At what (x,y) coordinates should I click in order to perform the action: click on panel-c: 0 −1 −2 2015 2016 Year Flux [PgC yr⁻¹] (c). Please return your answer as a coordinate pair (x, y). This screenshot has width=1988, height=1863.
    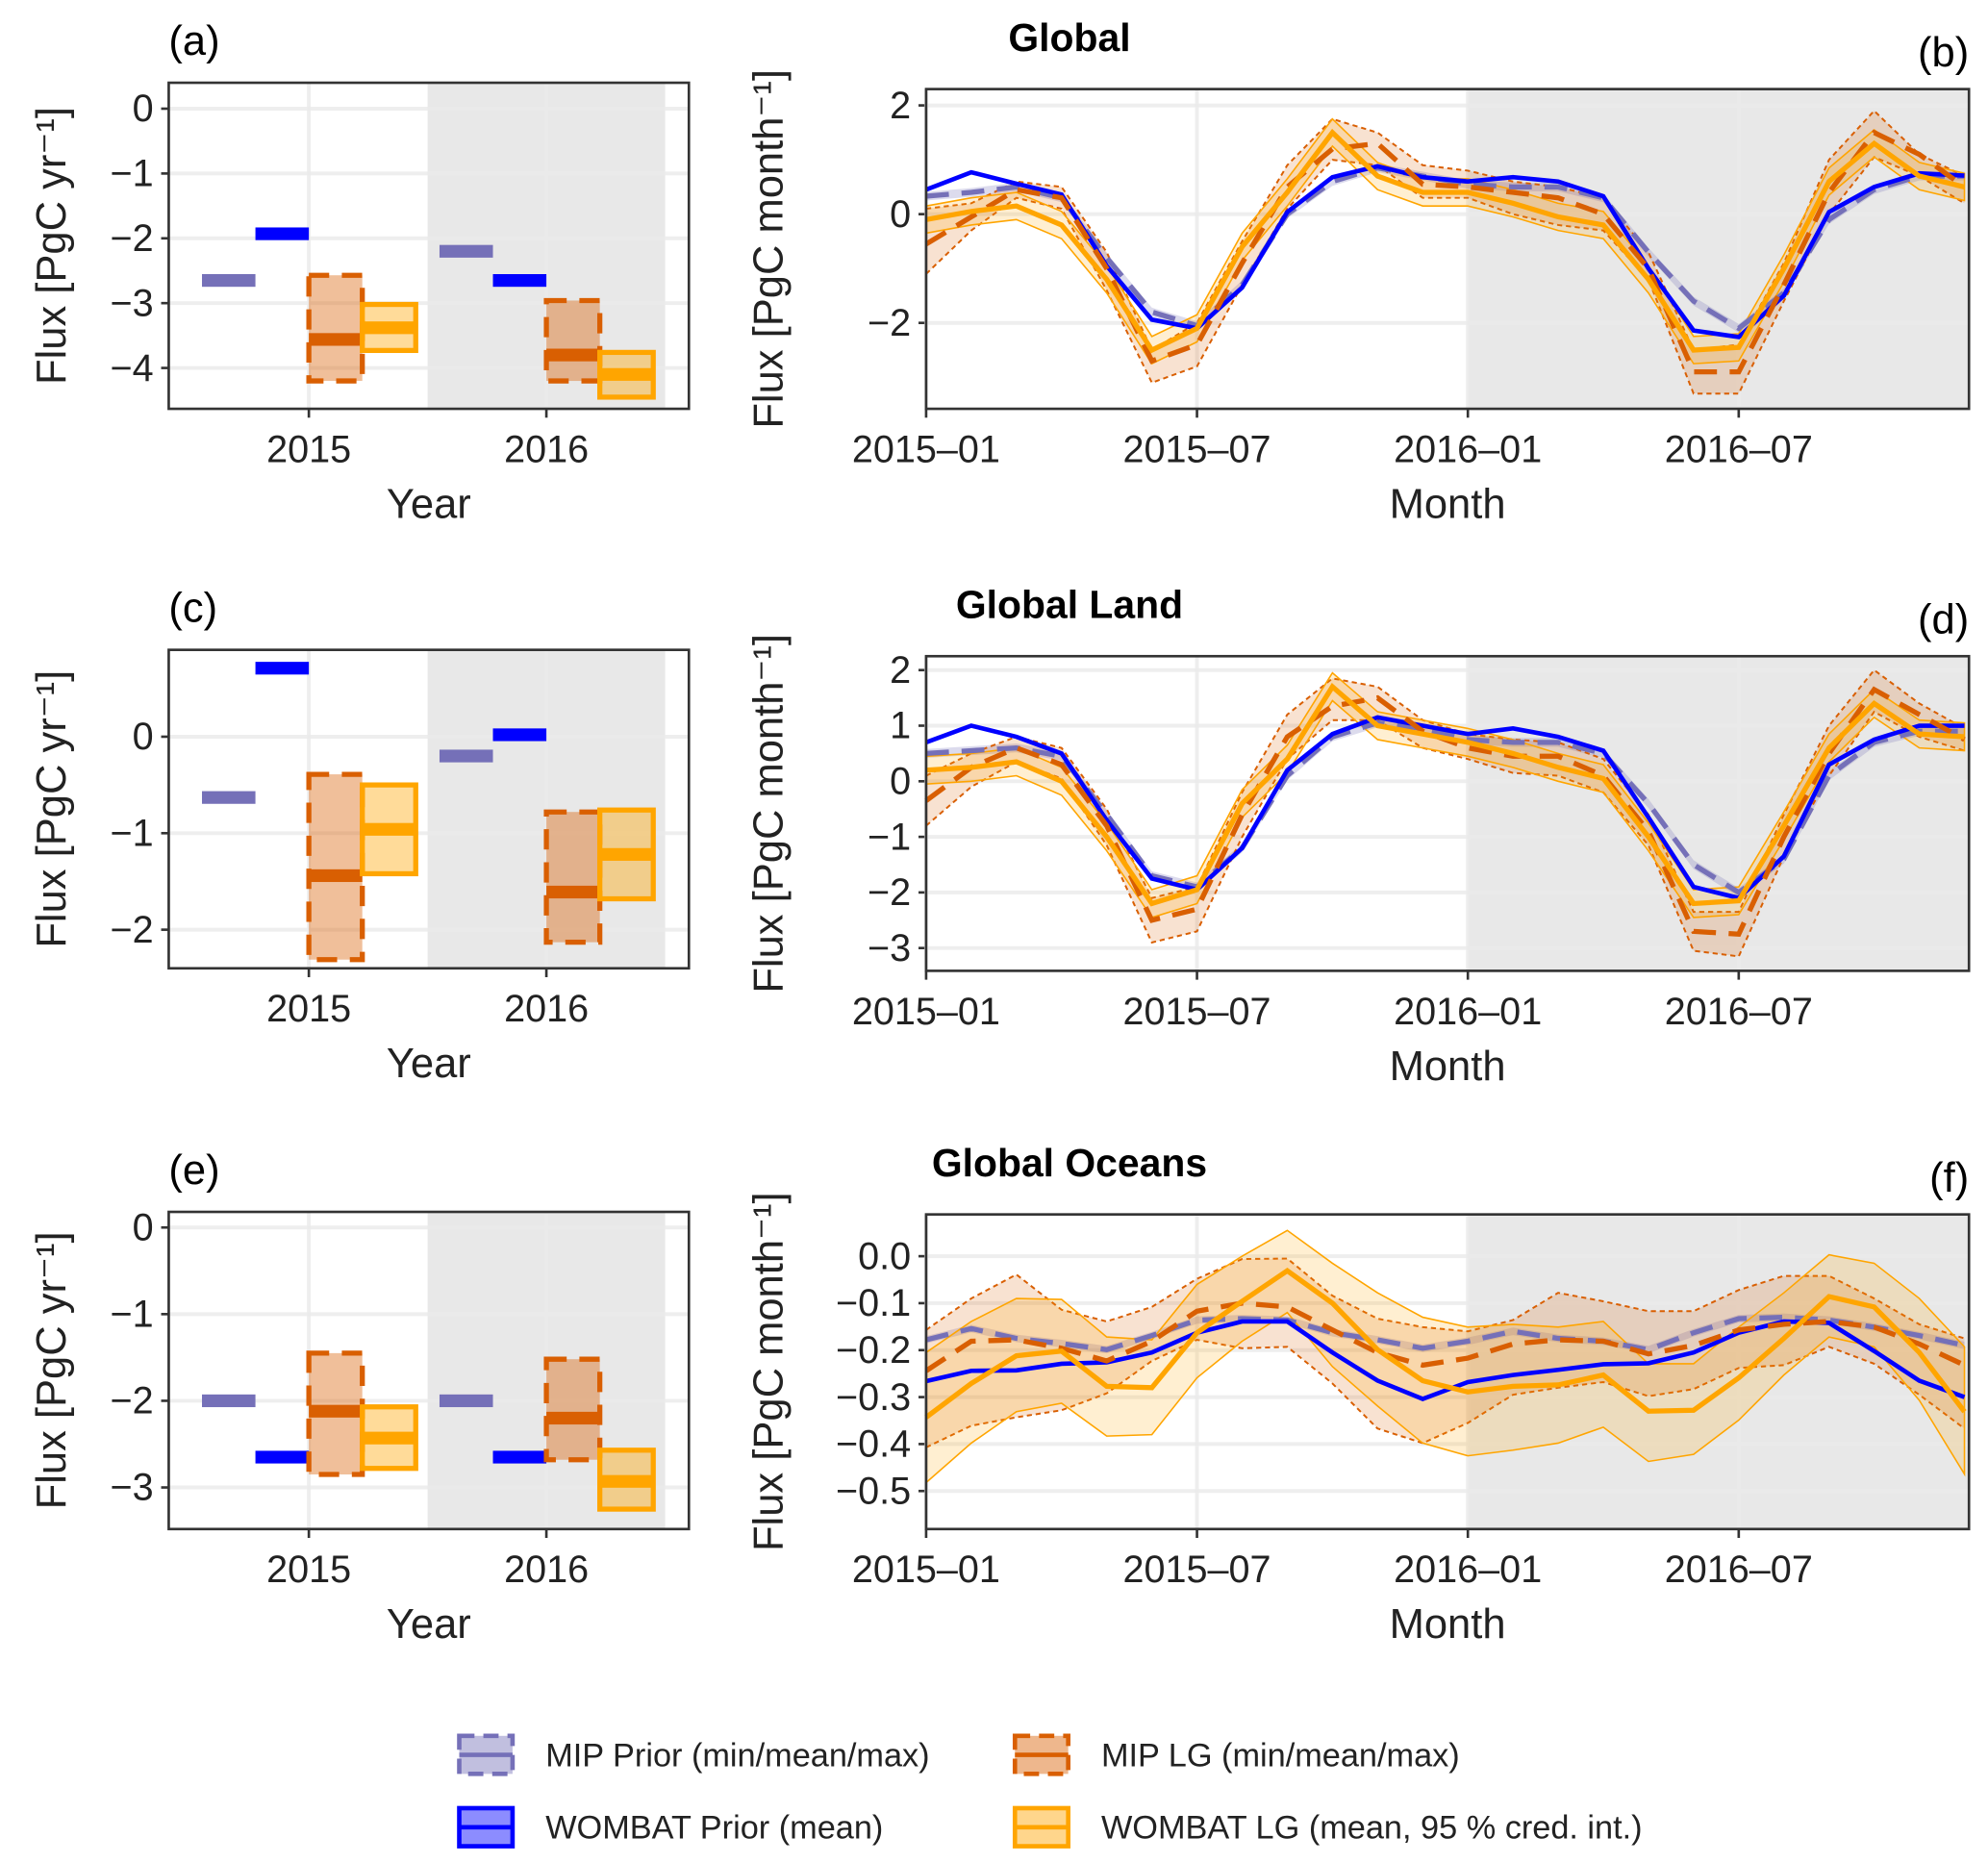
    Looking at the image, I should click on (360, 836).